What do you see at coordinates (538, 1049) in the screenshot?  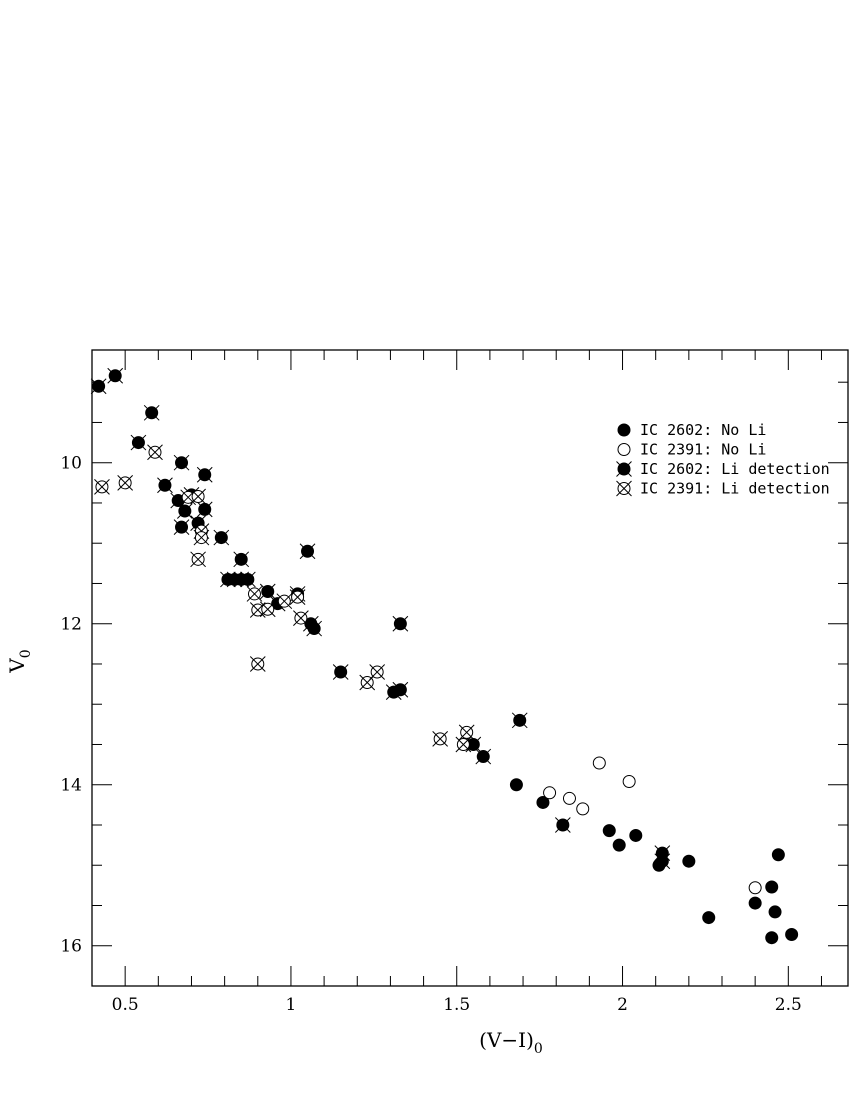 I see `x-axis-label-subscript: 0` at bounding box center [538, 1049].